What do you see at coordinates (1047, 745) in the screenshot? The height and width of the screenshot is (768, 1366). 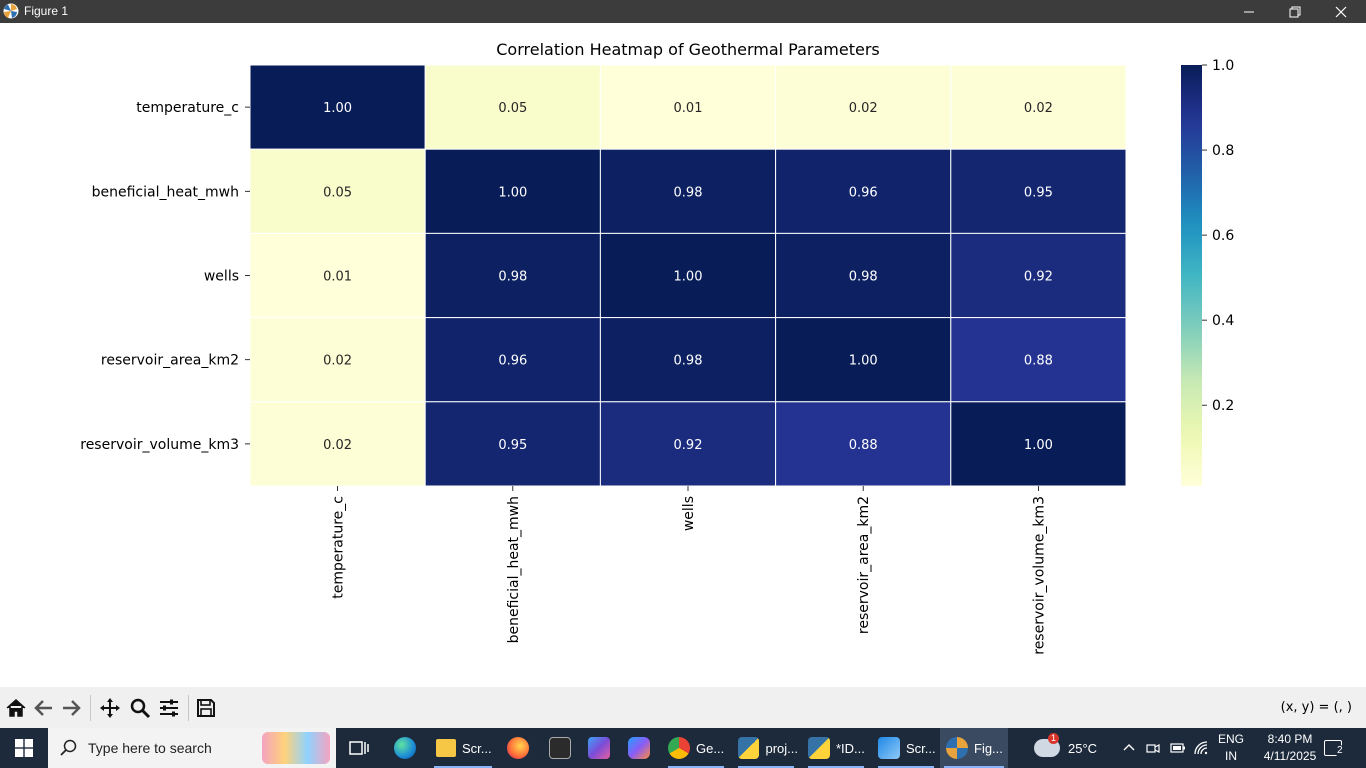 I see `weather-cloud-icon: 1` at bounding box center [1047, 745].